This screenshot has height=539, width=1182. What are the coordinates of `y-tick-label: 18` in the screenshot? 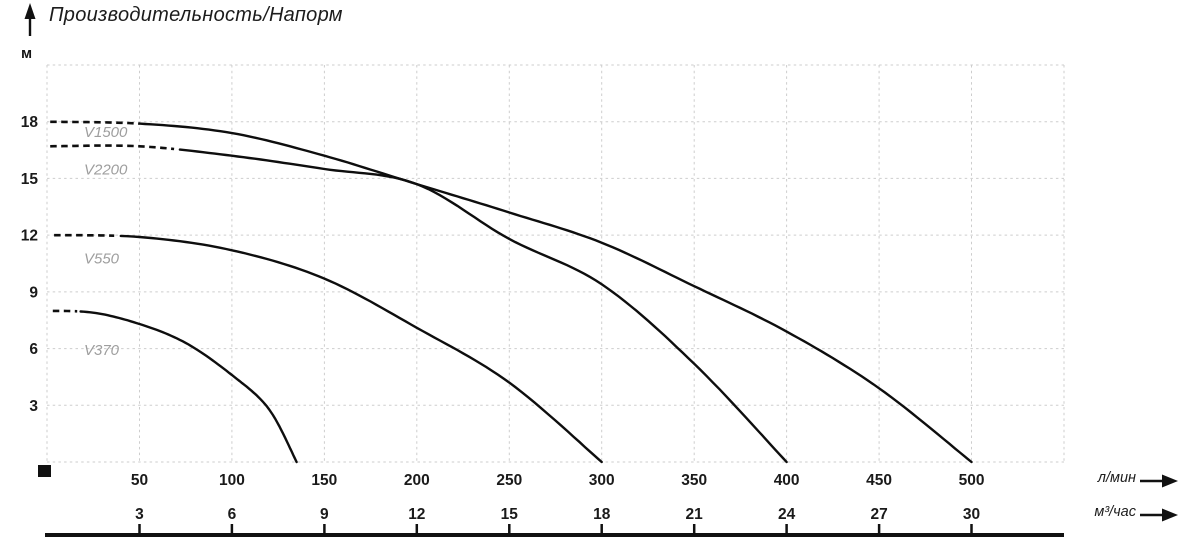 It's located at (30, 122).